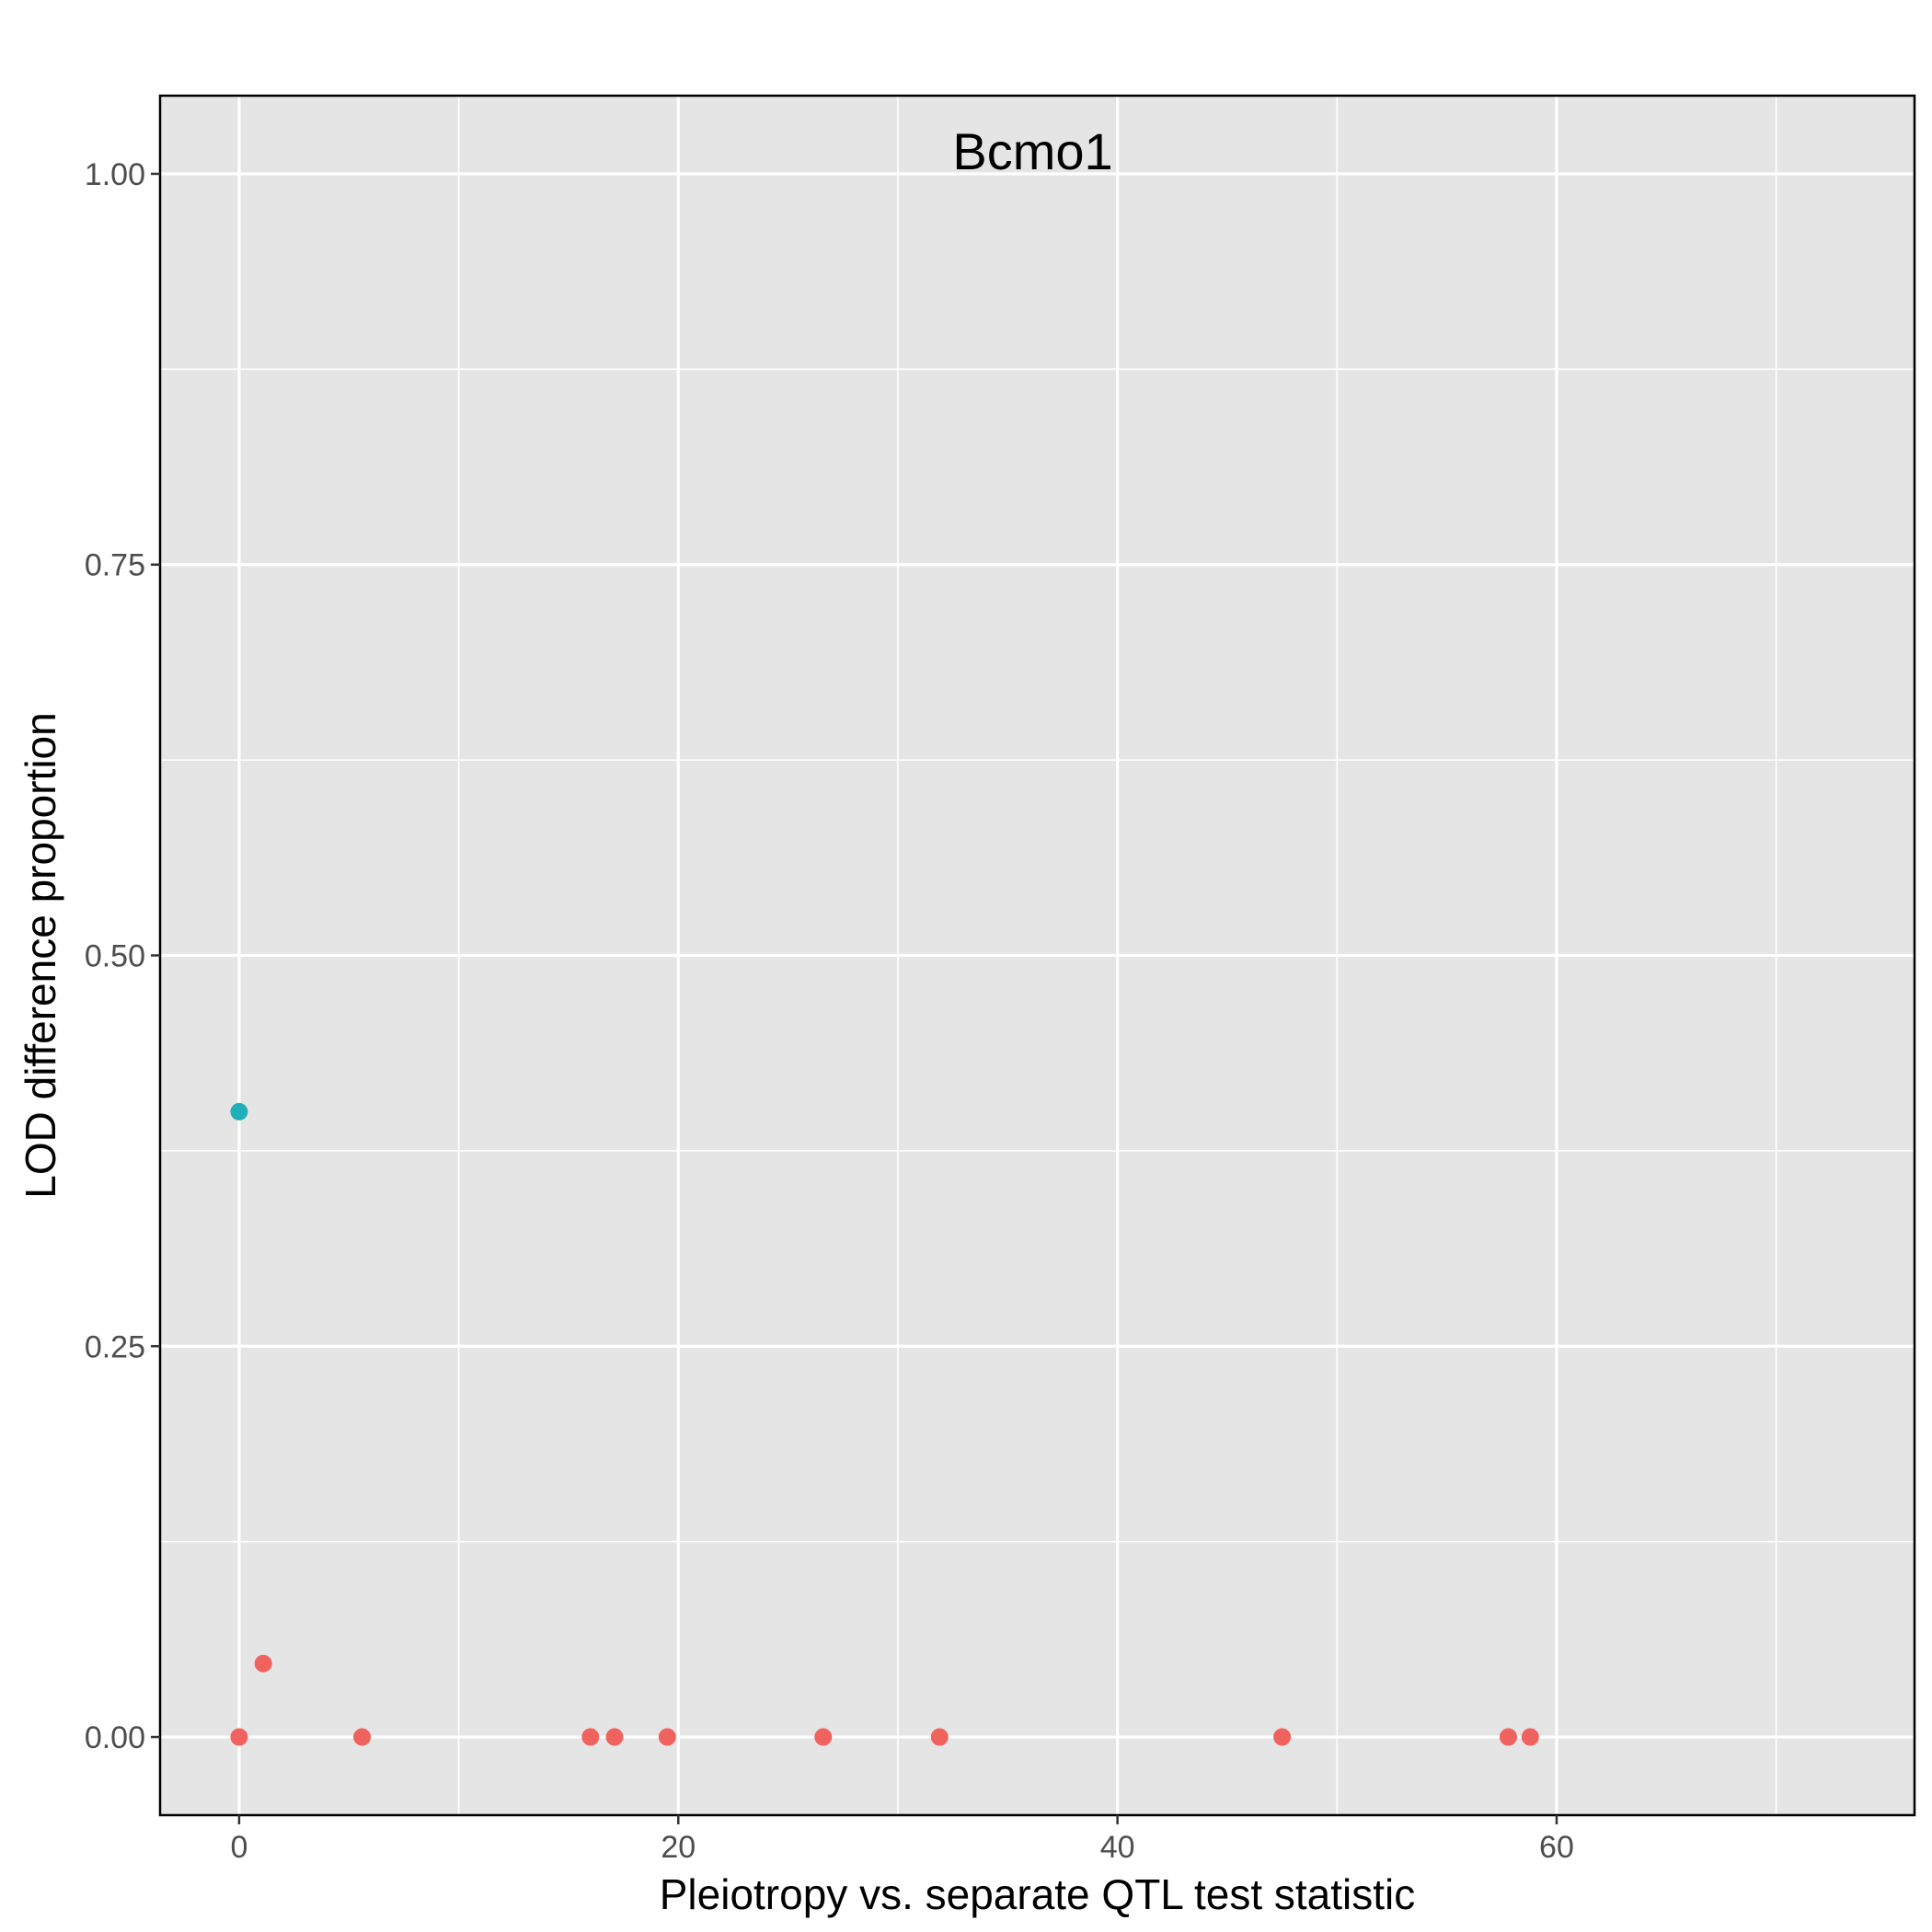  I want to click on y-tick-label: 1.00, so click(115, 174).